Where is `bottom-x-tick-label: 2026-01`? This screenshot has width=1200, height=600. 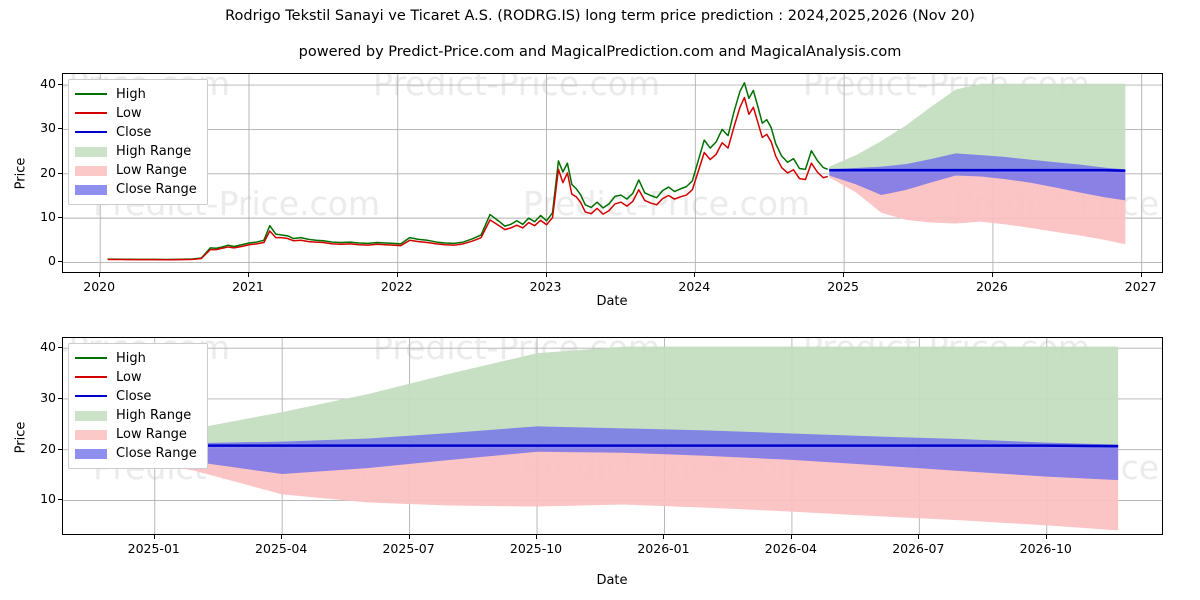
bottom-x-tick-label: 2026-01 is located at coordinates (663, 548).